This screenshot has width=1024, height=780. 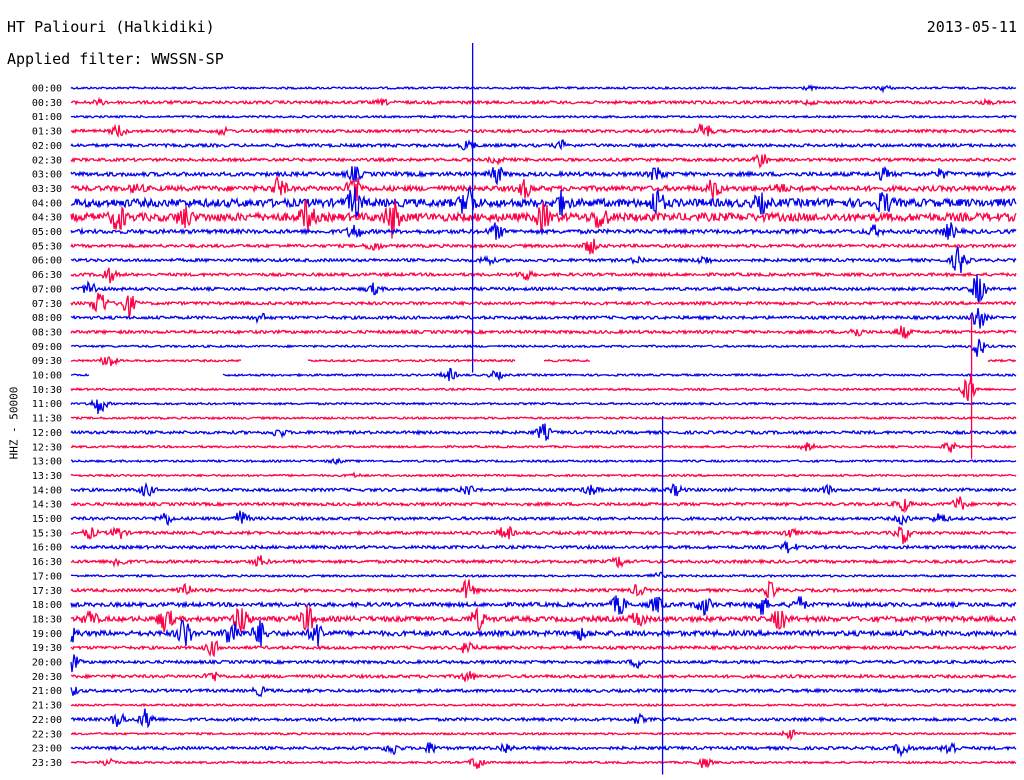 I want to click on time-label: 20:00, so click(x=47, y=663).